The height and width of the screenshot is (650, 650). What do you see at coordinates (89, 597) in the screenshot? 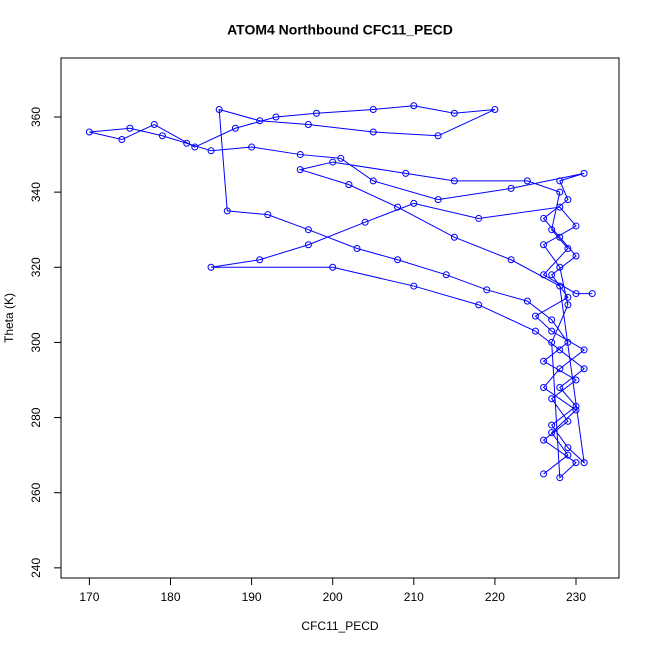
I see `x-tick-label: 170` at bounding box center [89, 597].